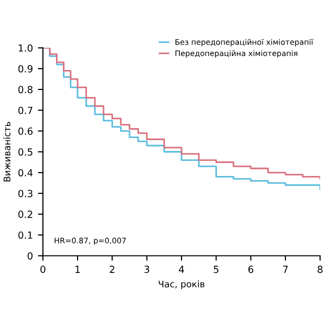 This screenshot has height=330, width=330. What do you see at coordinates (25, 48) in the screenshot?
I see `y-tick-label: 1.0` at bounding box center [25, 48].